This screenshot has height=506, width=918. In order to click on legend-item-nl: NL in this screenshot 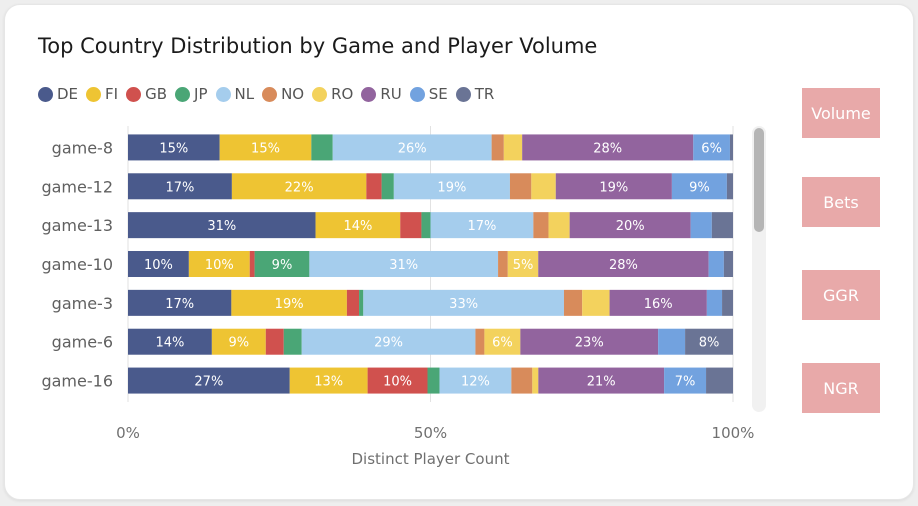, I will do `click(235, 94)`.